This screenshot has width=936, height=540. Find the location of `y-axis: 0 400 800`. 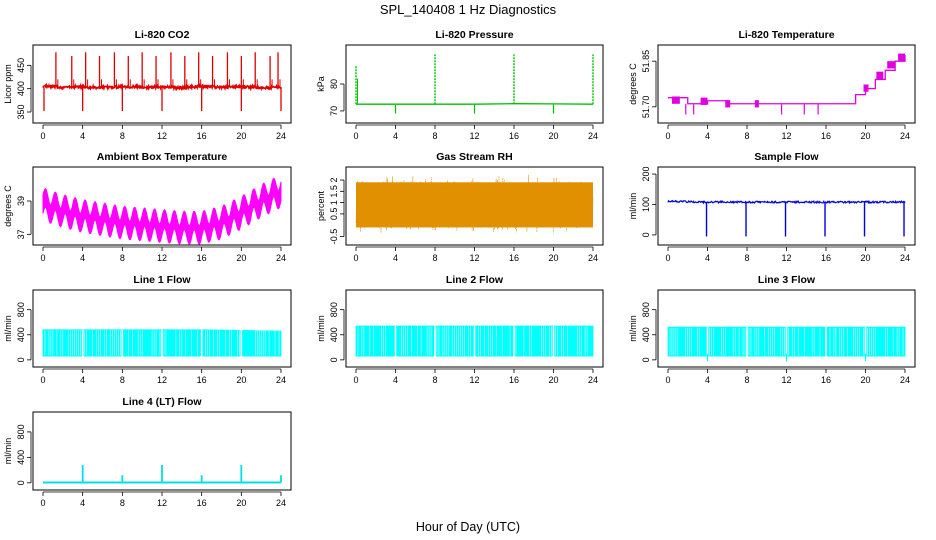

y-axis: 0 400 800 is located at coordinates (649, 332).